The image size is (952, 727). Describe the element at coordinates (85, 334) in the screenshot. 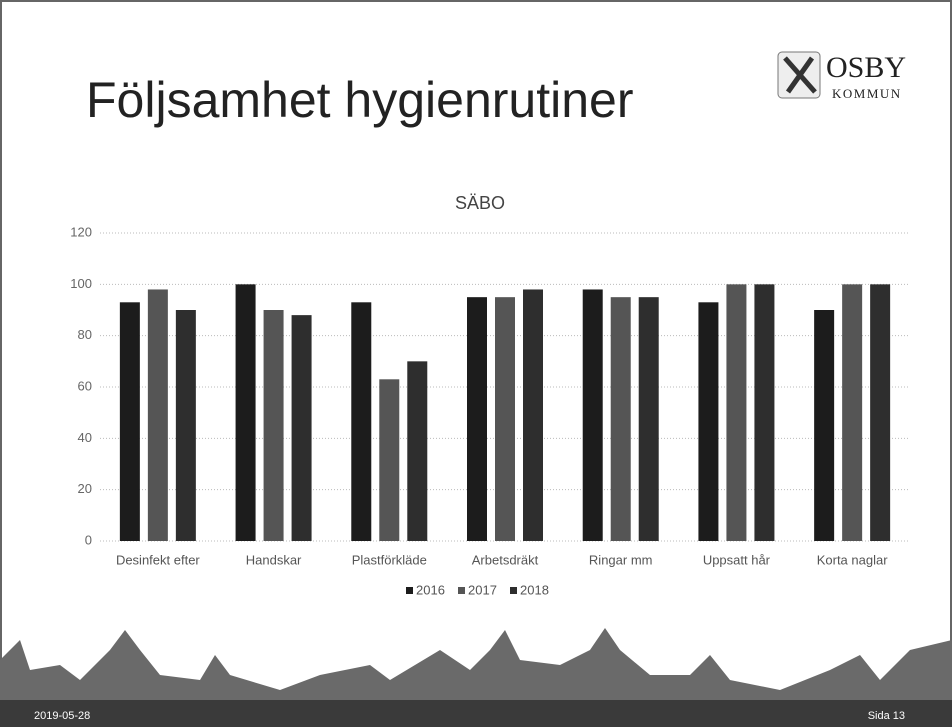

I see `y-tick-label: 80` at that location.